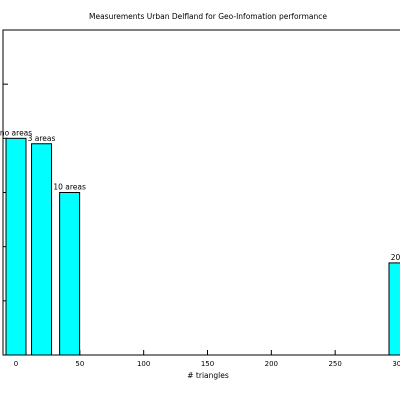 The height and width of the screenshot is (400, 400). Describe the element at coordinates (16, 132) in the screenshot. I see `bar-data-label: no areas` at that location.